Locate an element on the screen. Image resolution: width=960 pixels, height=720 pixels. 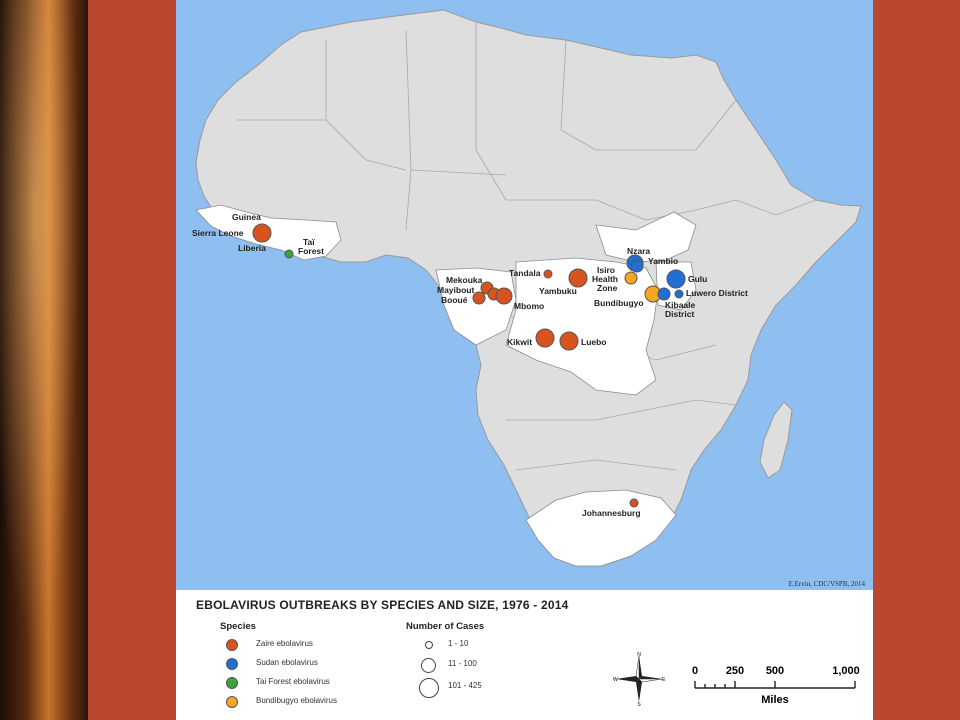
slide-right-margin is located at coordinates (916, 360).